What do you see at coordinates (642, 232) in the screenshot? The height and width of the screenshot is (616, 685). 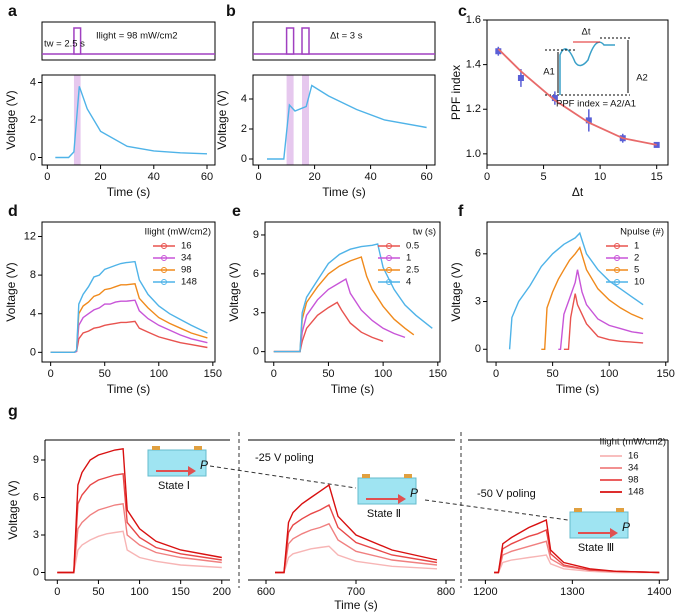 I see `legend-title: Npulse (#)` at bounding box center [642, 232].